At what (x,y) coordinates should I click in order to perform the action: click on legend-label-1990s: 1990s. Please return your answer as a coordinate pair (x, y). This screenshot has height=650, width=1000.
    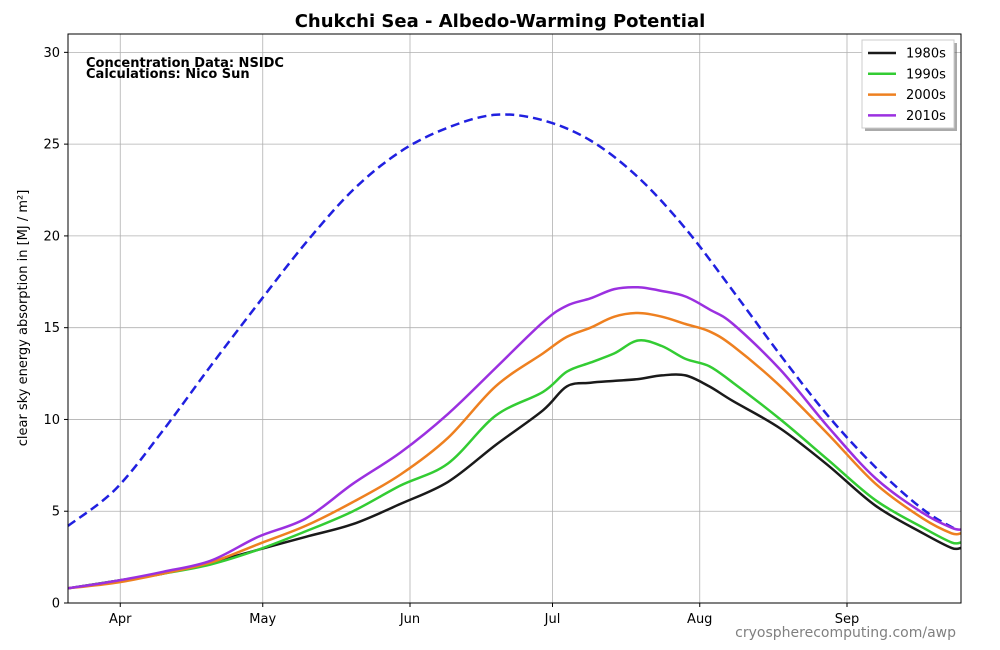
    Looking at the image, I should click on (926, 74).